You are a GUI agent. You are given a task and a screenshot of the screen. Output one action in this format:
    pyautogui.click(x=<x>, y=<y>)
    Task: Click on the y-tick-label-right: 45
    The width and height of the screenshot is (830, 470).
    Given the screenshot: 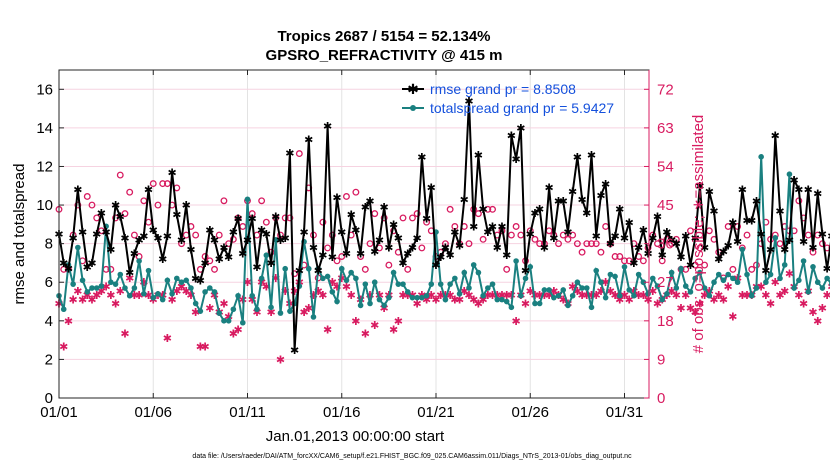 What is the action you would take?
    pyautogui.click(x=665, y=205)
    